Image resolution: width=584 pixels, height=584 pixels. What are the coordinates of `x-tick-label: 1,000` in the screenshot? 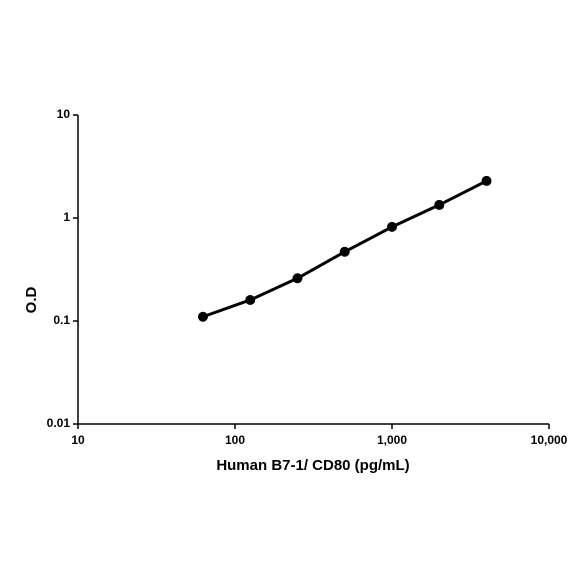 It's located at (392, 440).